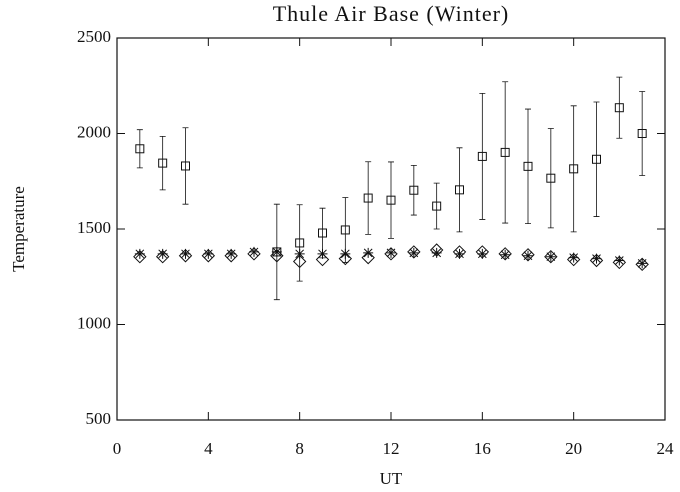 Image resolution: width=680 pixels, height=492 pixels. I want to click on y-tick-label: 500, so click(99, 418).